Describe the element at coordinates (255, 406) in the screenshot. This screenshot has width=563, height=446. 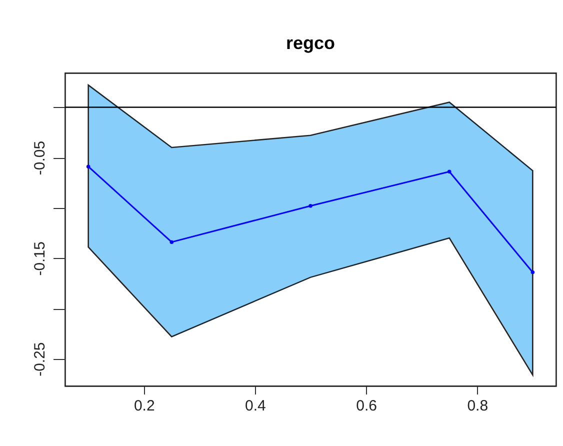
I see `x-tick-label: 0.4` at that location.